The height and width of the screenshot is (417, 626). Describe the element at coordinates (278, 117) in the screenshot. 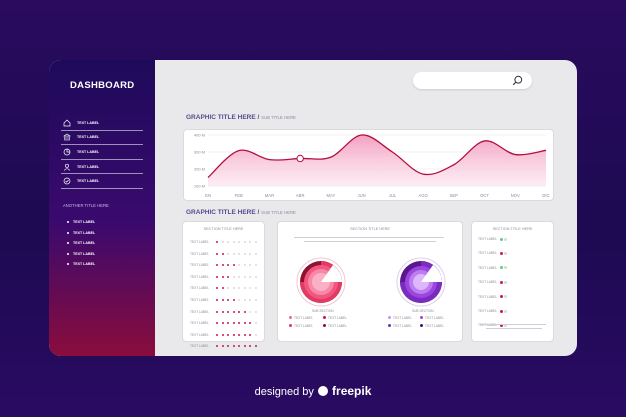

I see `graph-subtitle: SUB TITLE HERE` at that location.